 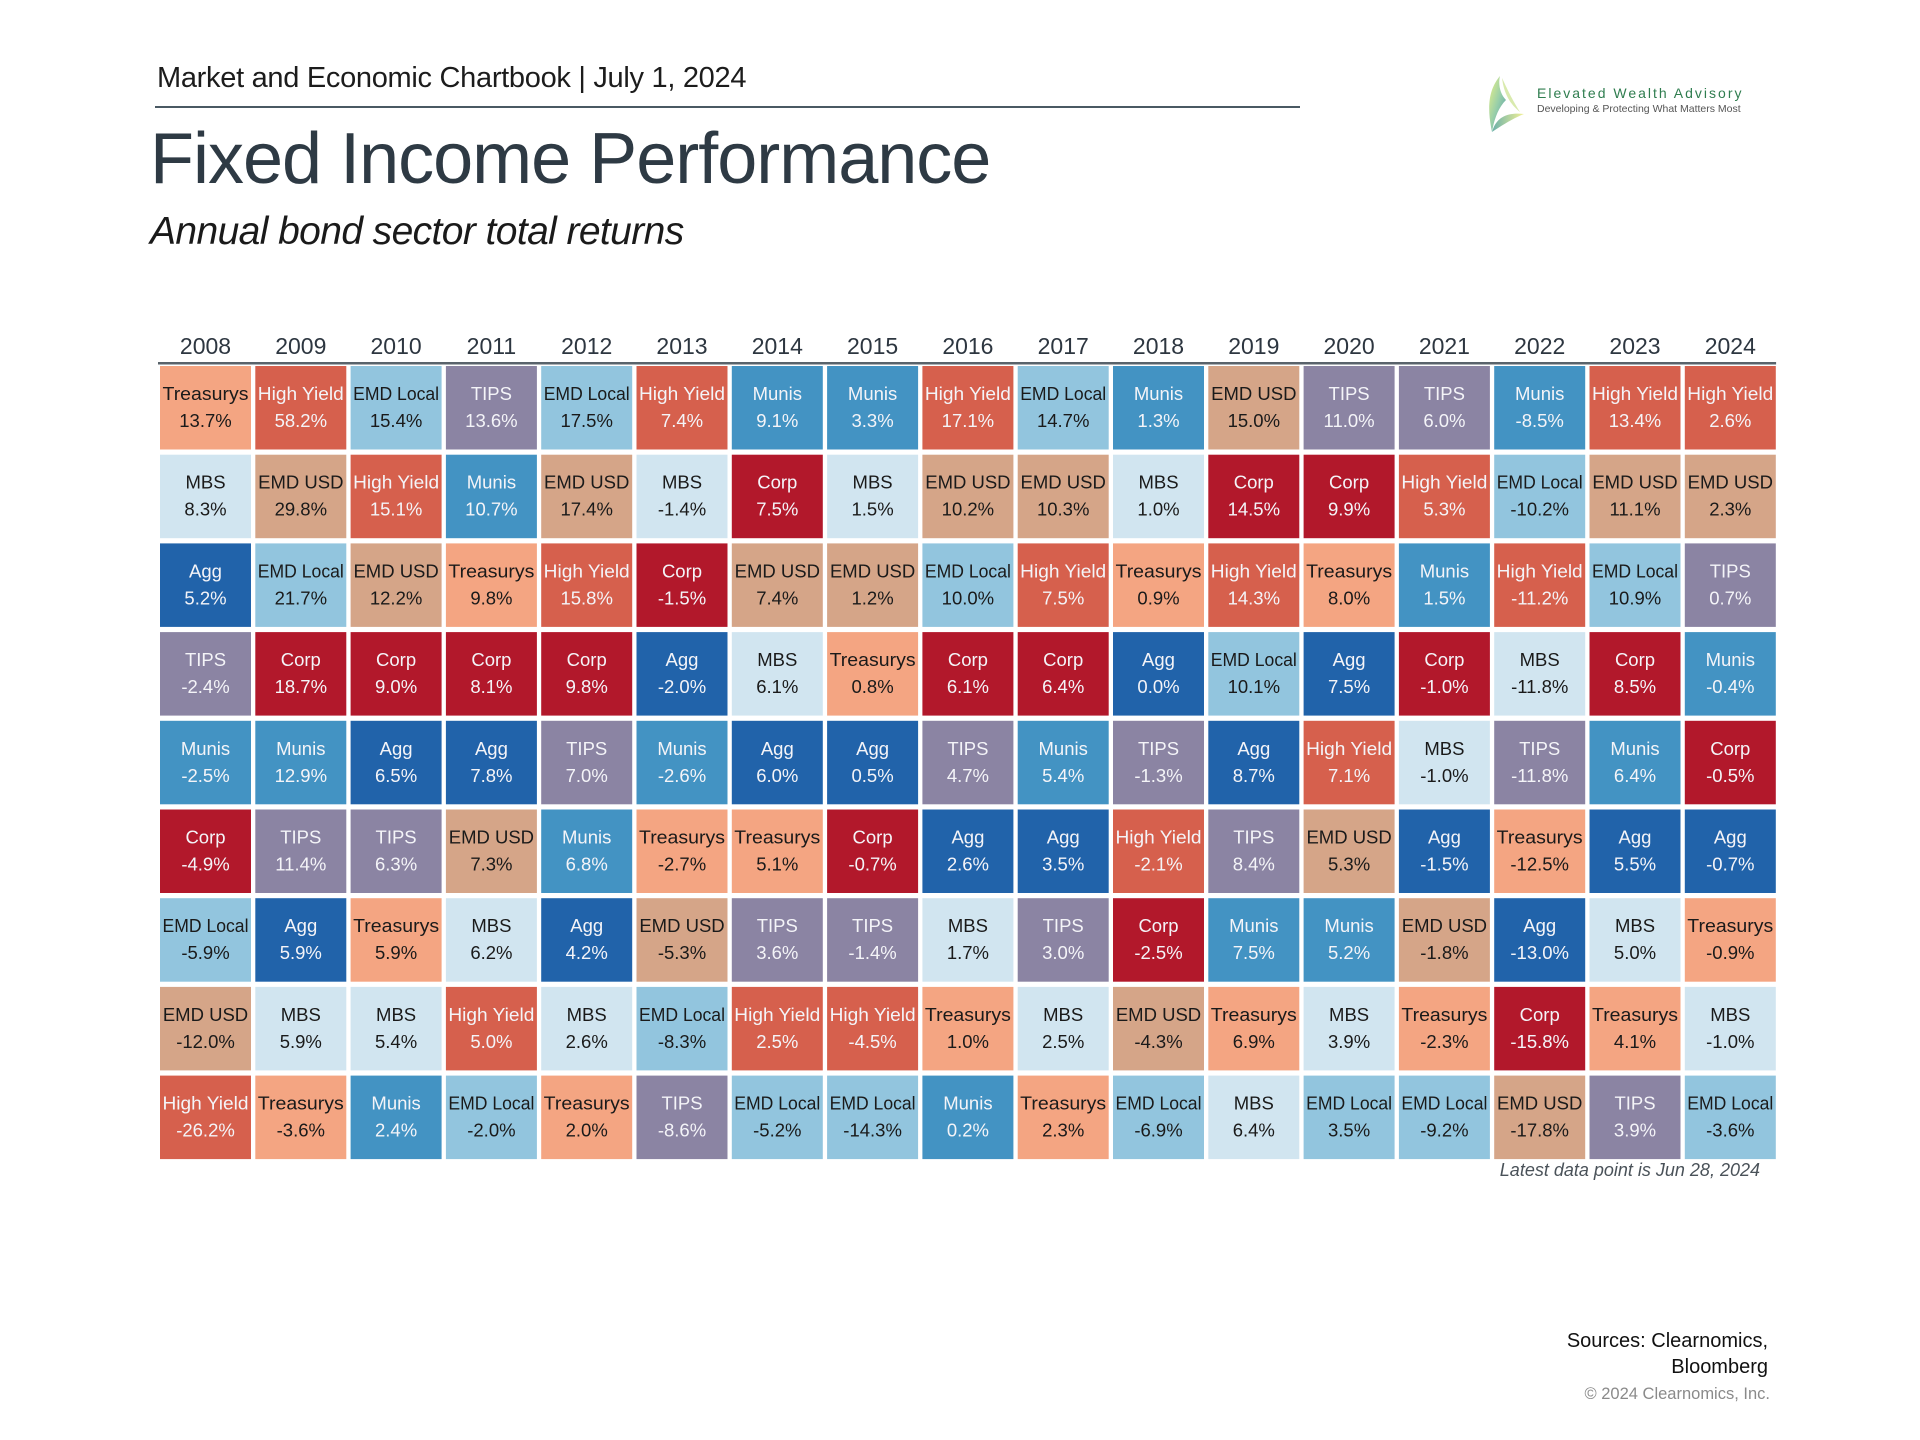 What do you see at coordinates (1349, 482) in the screenshot?
I see `sector-name: Corp` at bounding box center [1349, 482].